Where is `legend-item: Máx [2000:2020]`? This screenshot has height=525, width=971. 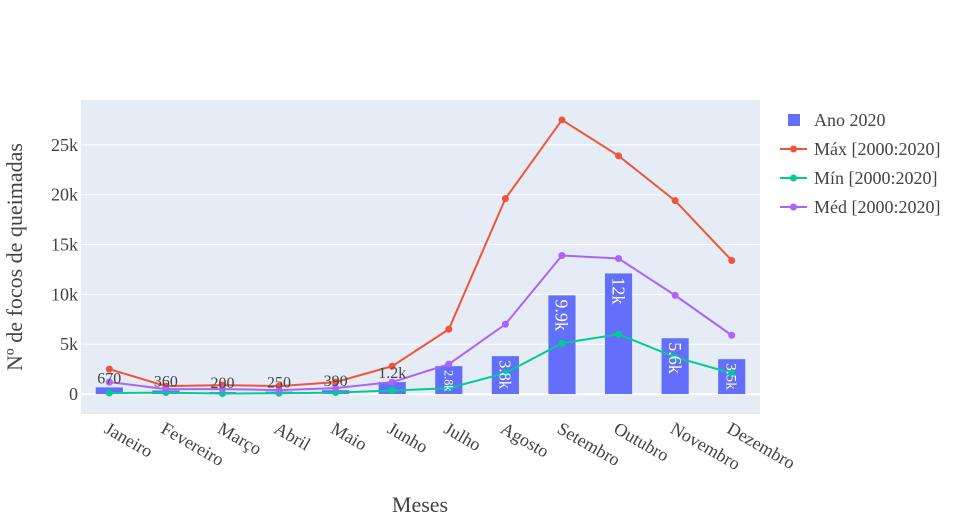 legend-item: Máx [2000:2020] is located at coordinates (860, 149).